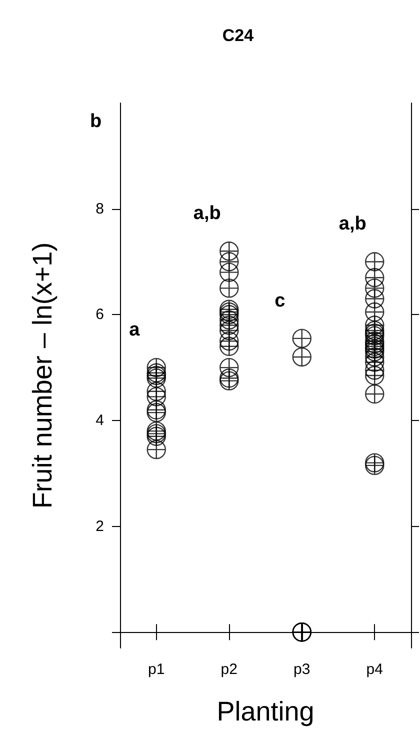  What do you see at coordinates (374, 669) in the screenshot?
I see `x-tick-label: p4` at bounding box center [374, 669].